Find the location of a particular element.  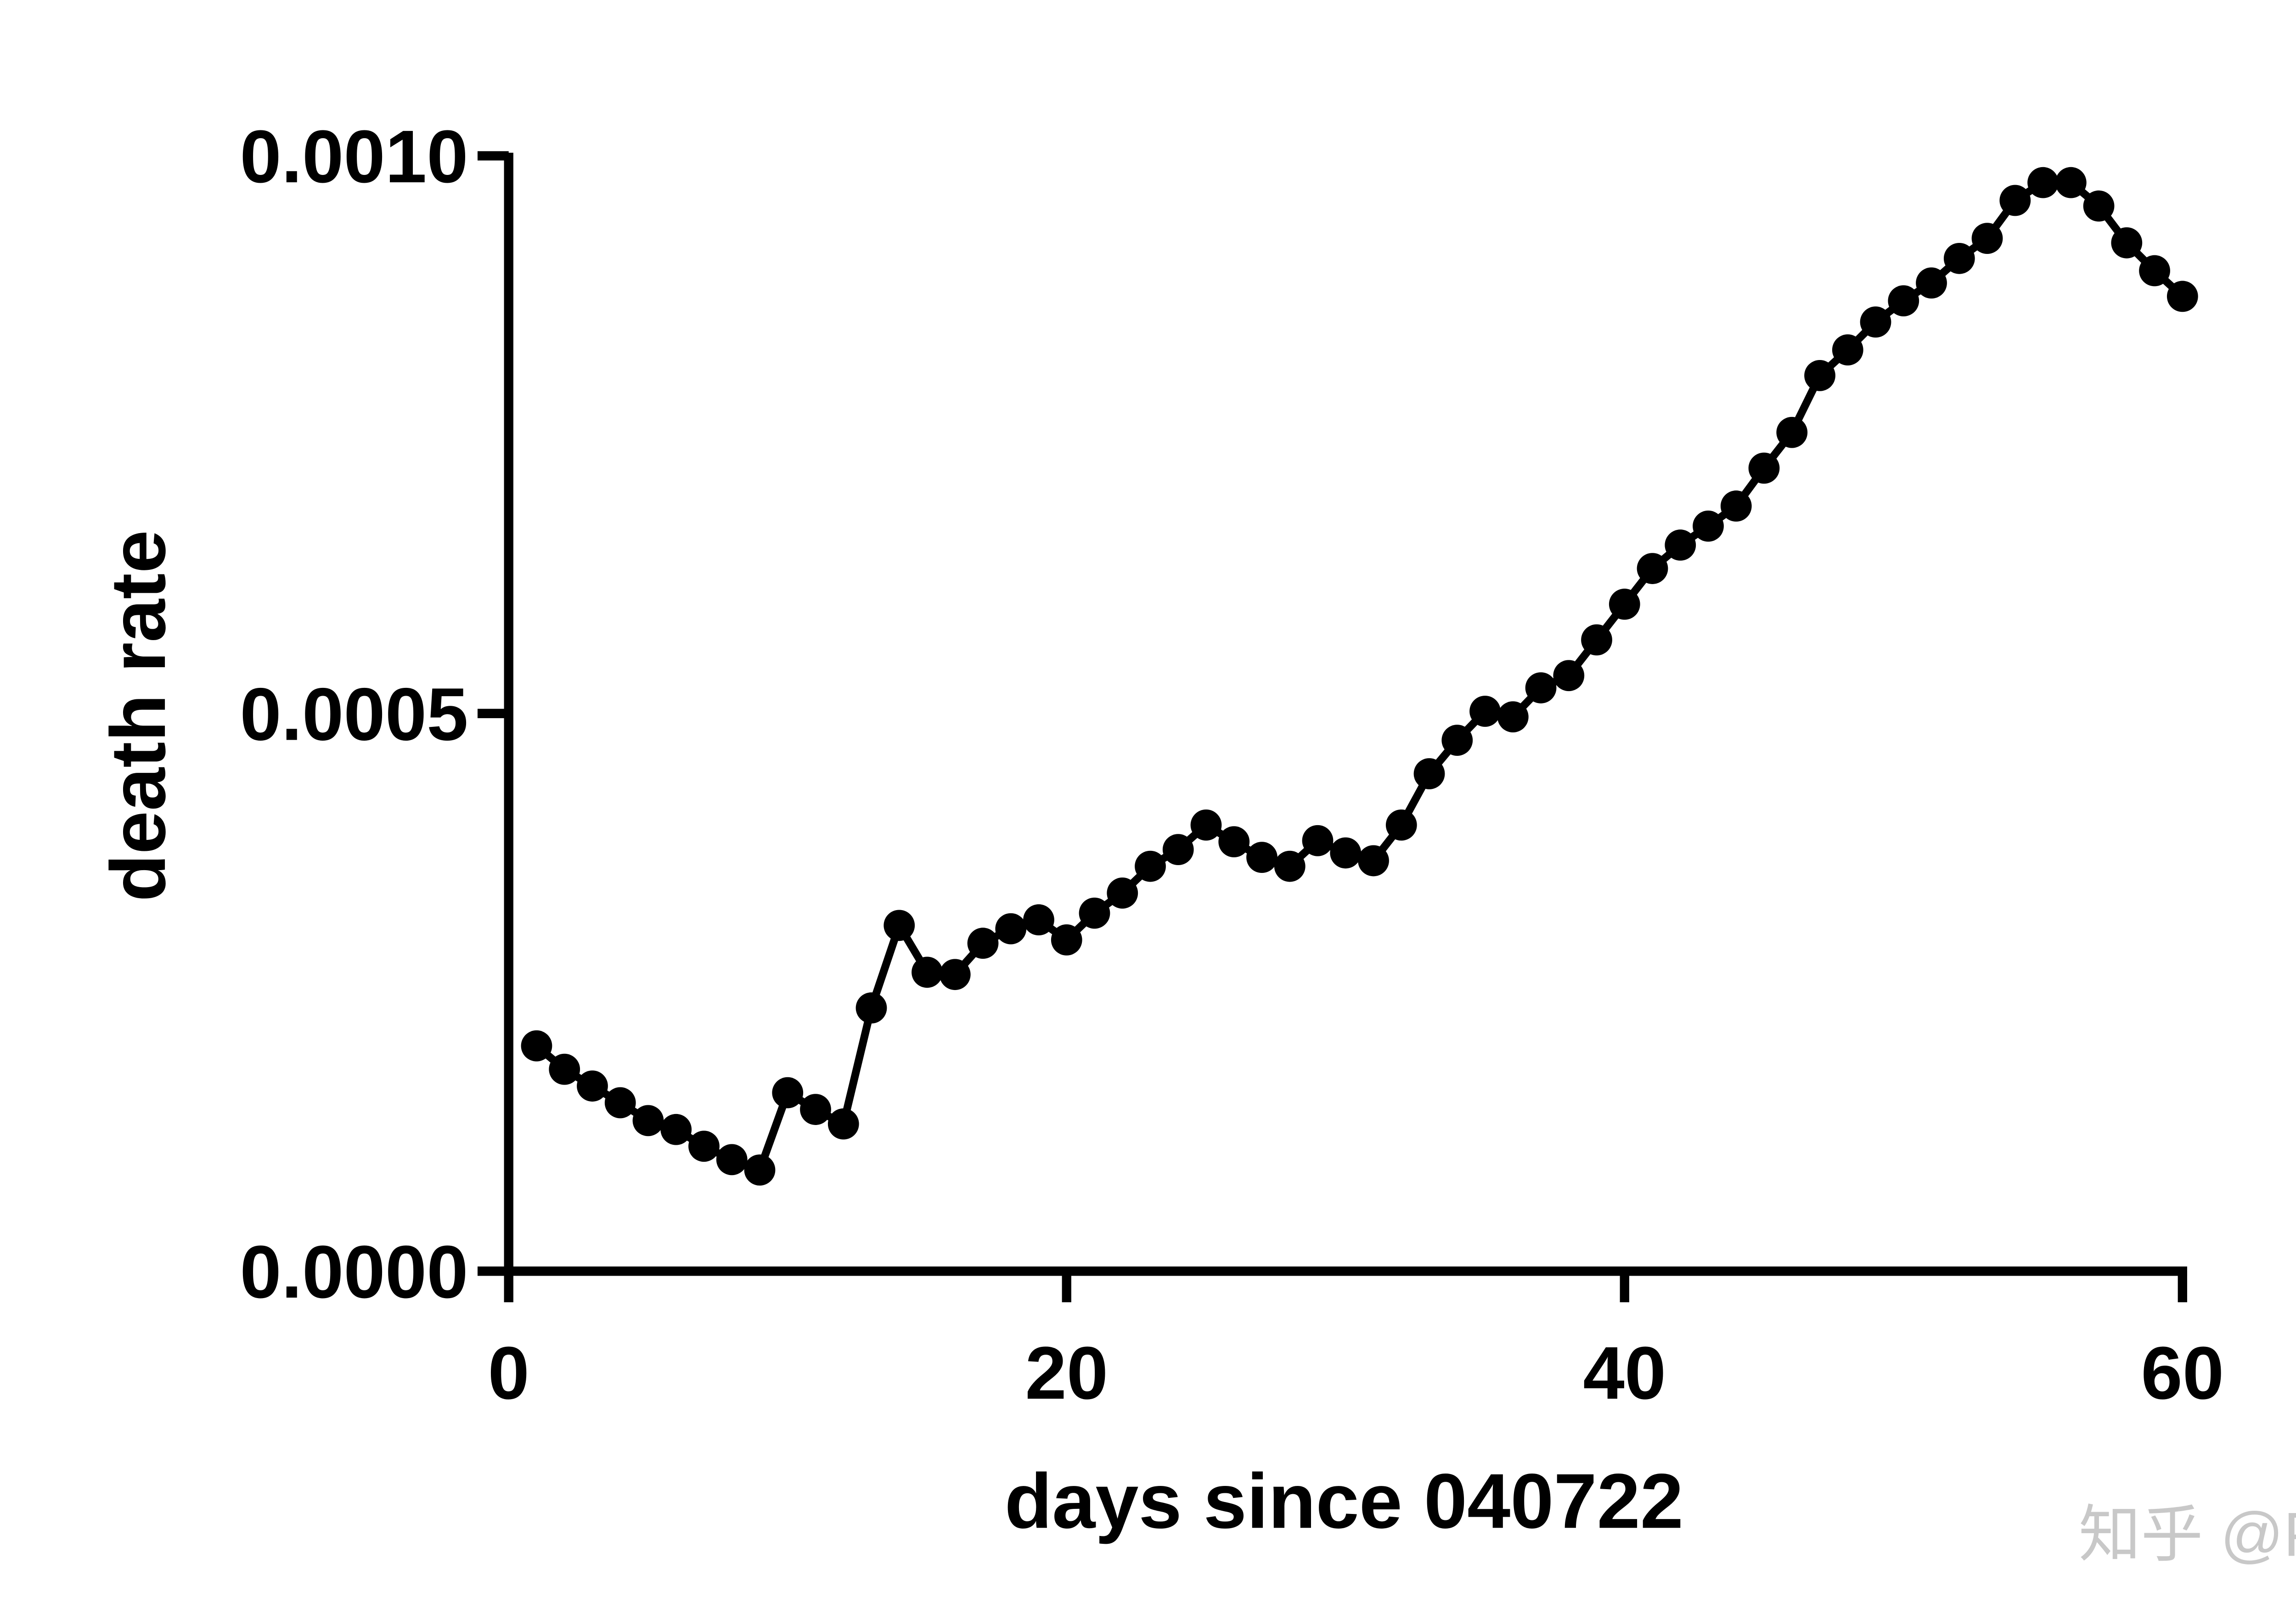

x-axis-label: days since 040722 is located at coordinates (1344, 1500).